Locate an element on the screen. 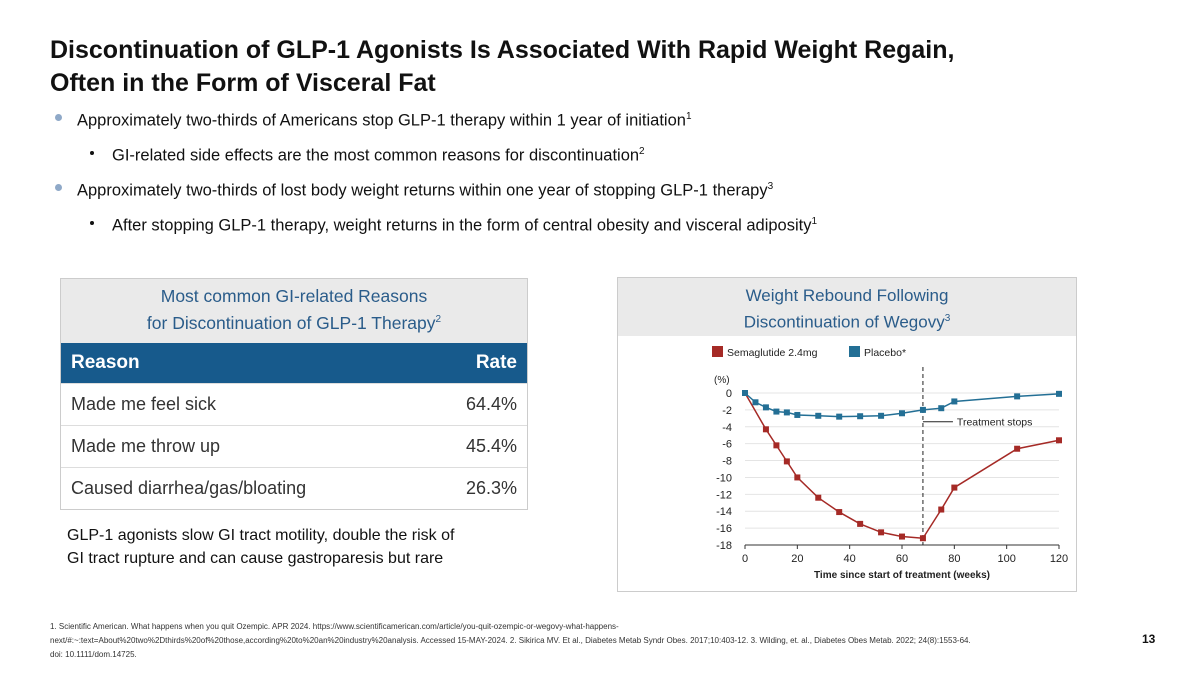 This screenshot has height=675, width=1200. chart-title-line: Weight Rebound Following is located at coordinates (847, 295).